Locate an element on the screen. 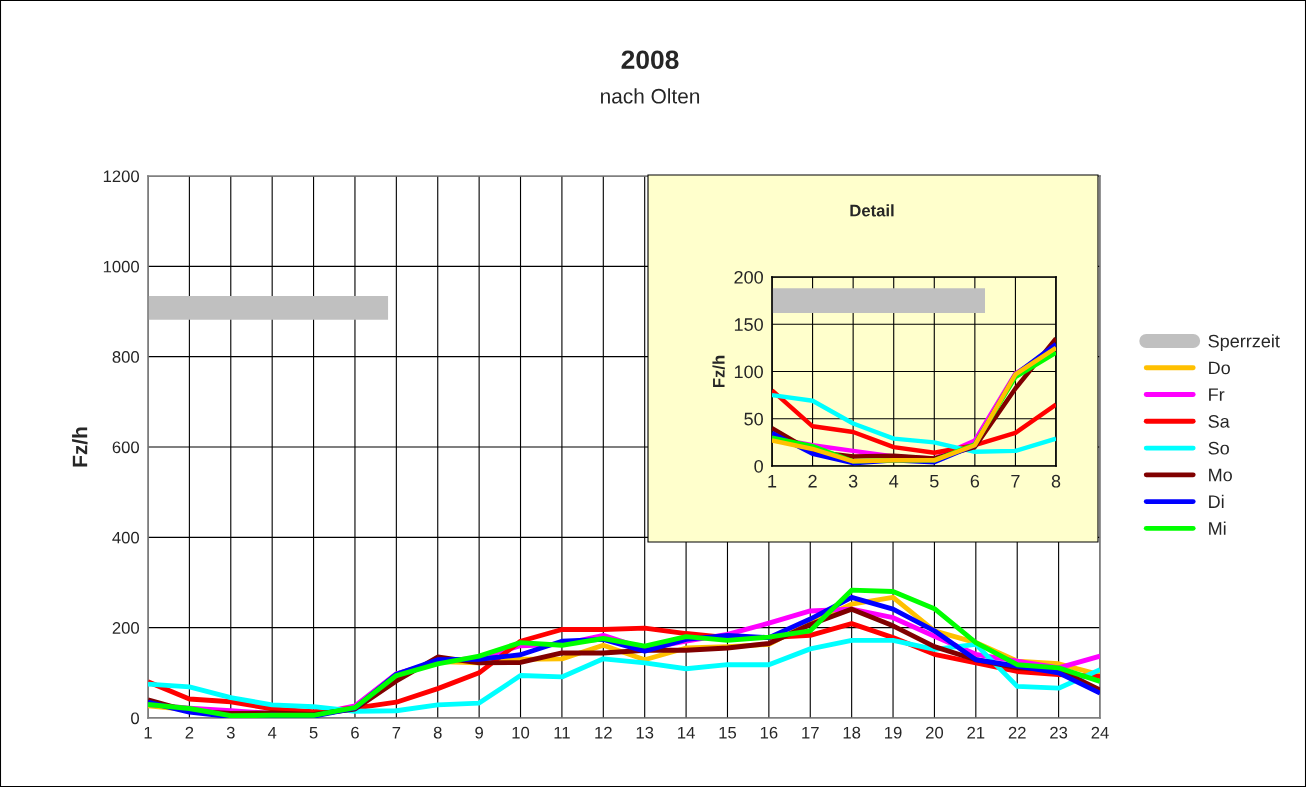  x-tick-label: 9 is located at coordinates (479, 732).